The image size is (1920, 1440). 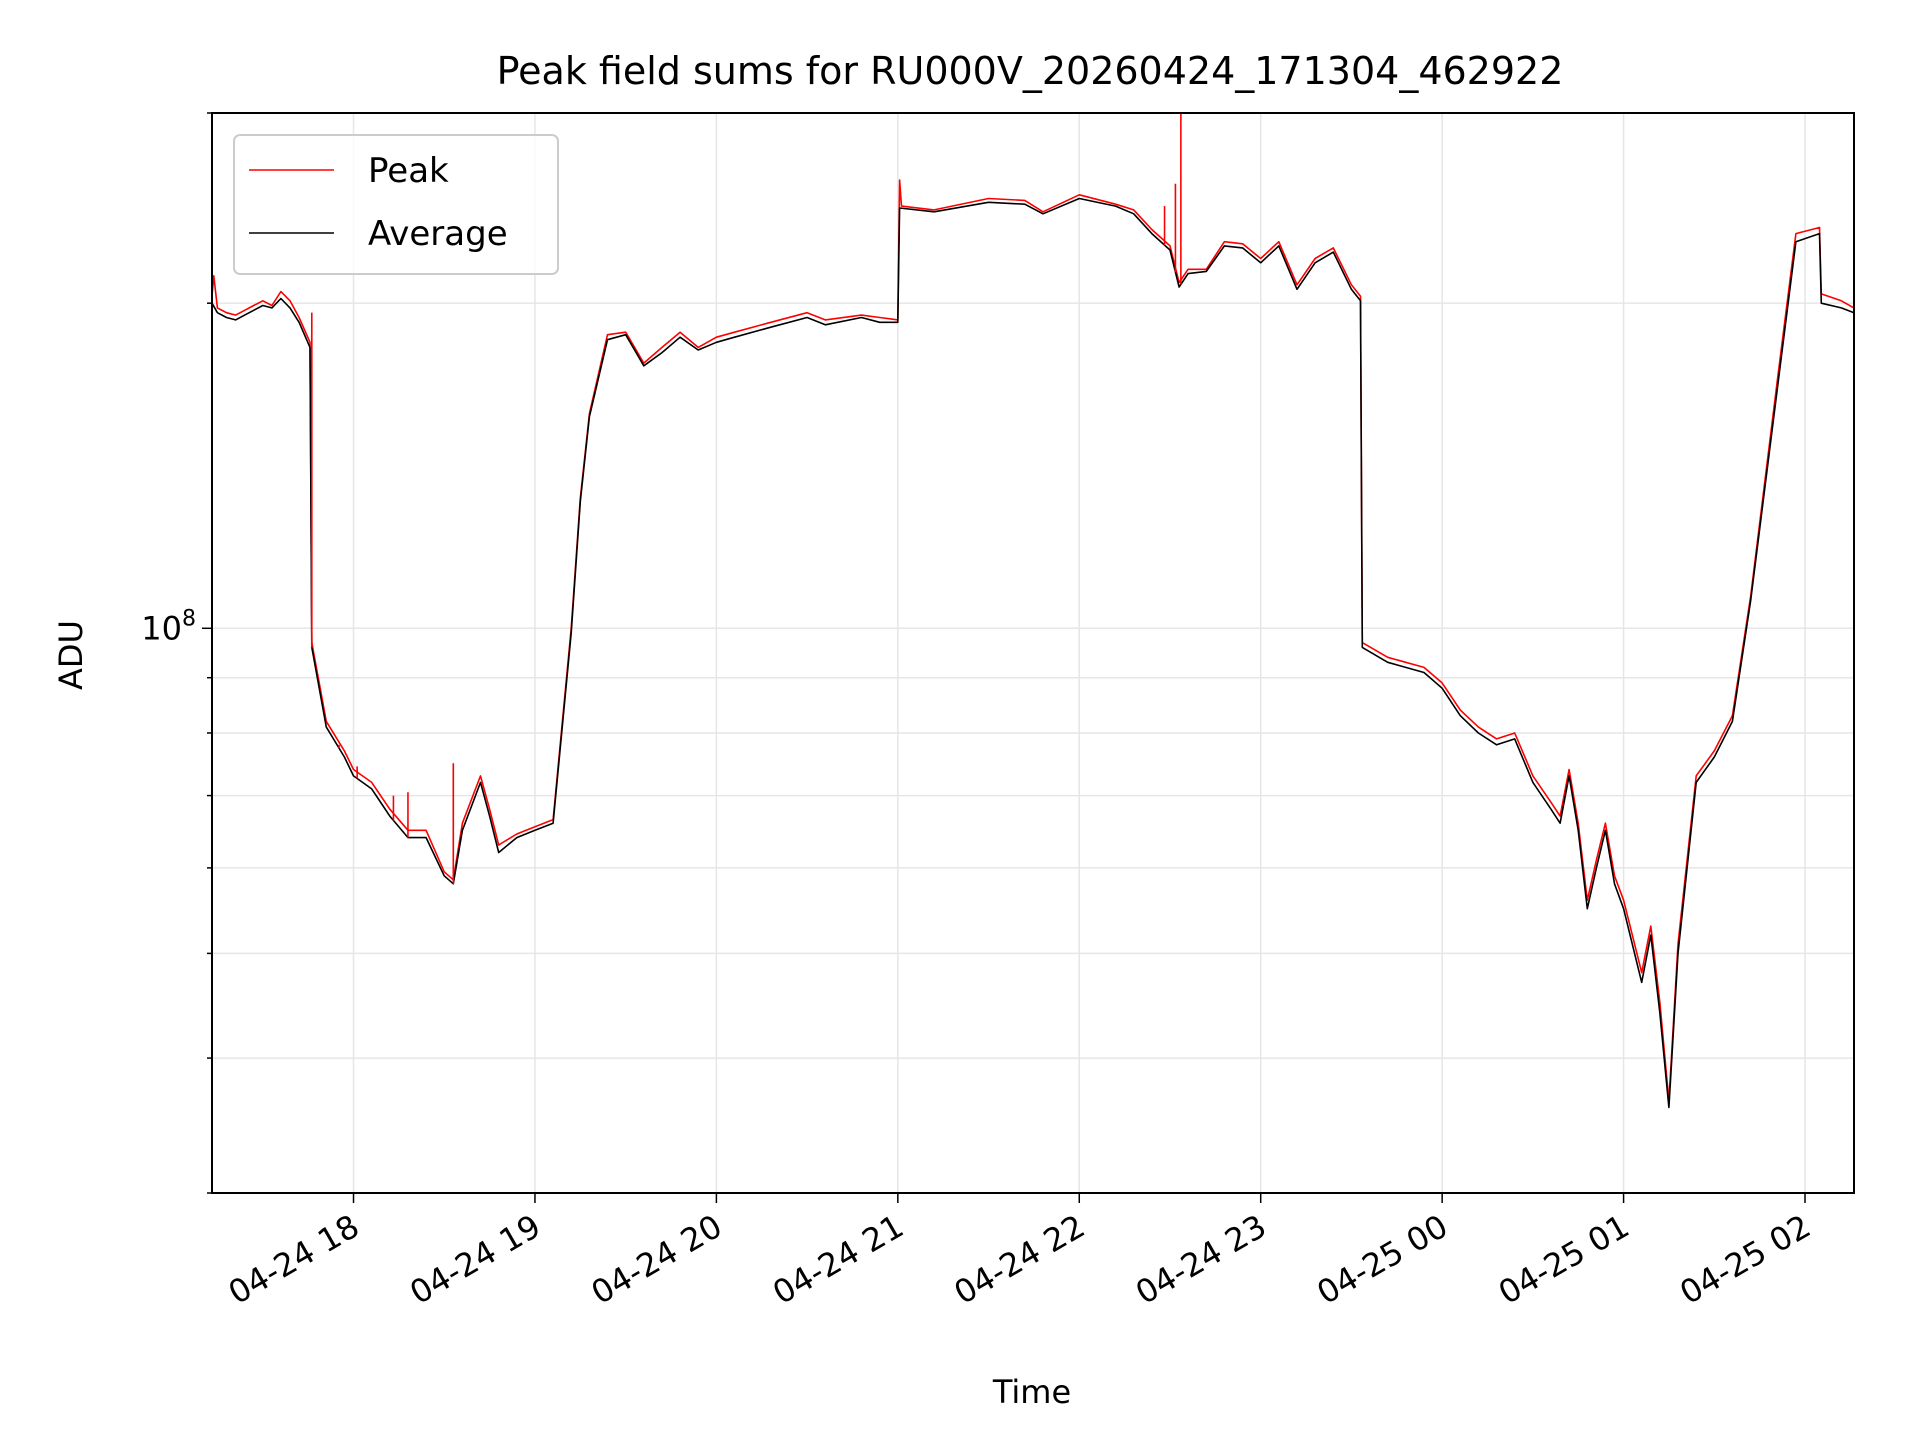 What do you see at coordinates (396, 204) in the screenshot?
I see `legend: Peak Average` at bounding box center [396, 204].